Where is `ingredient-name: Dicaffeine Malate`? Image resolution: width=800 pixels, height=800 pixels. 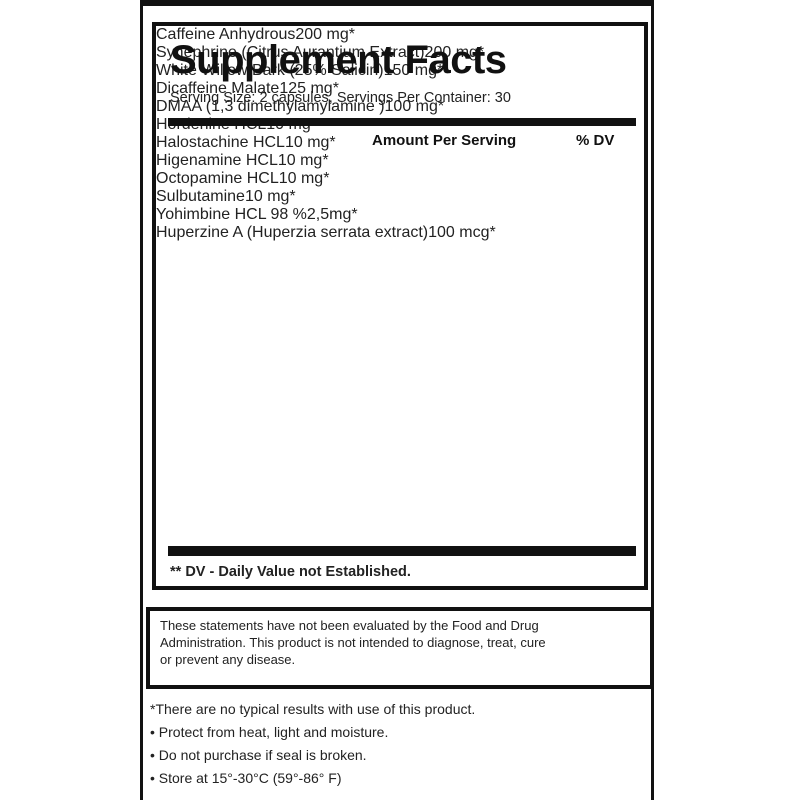 ingredient-name: Dicaffeine Malate is located at coordinates (218, 88).